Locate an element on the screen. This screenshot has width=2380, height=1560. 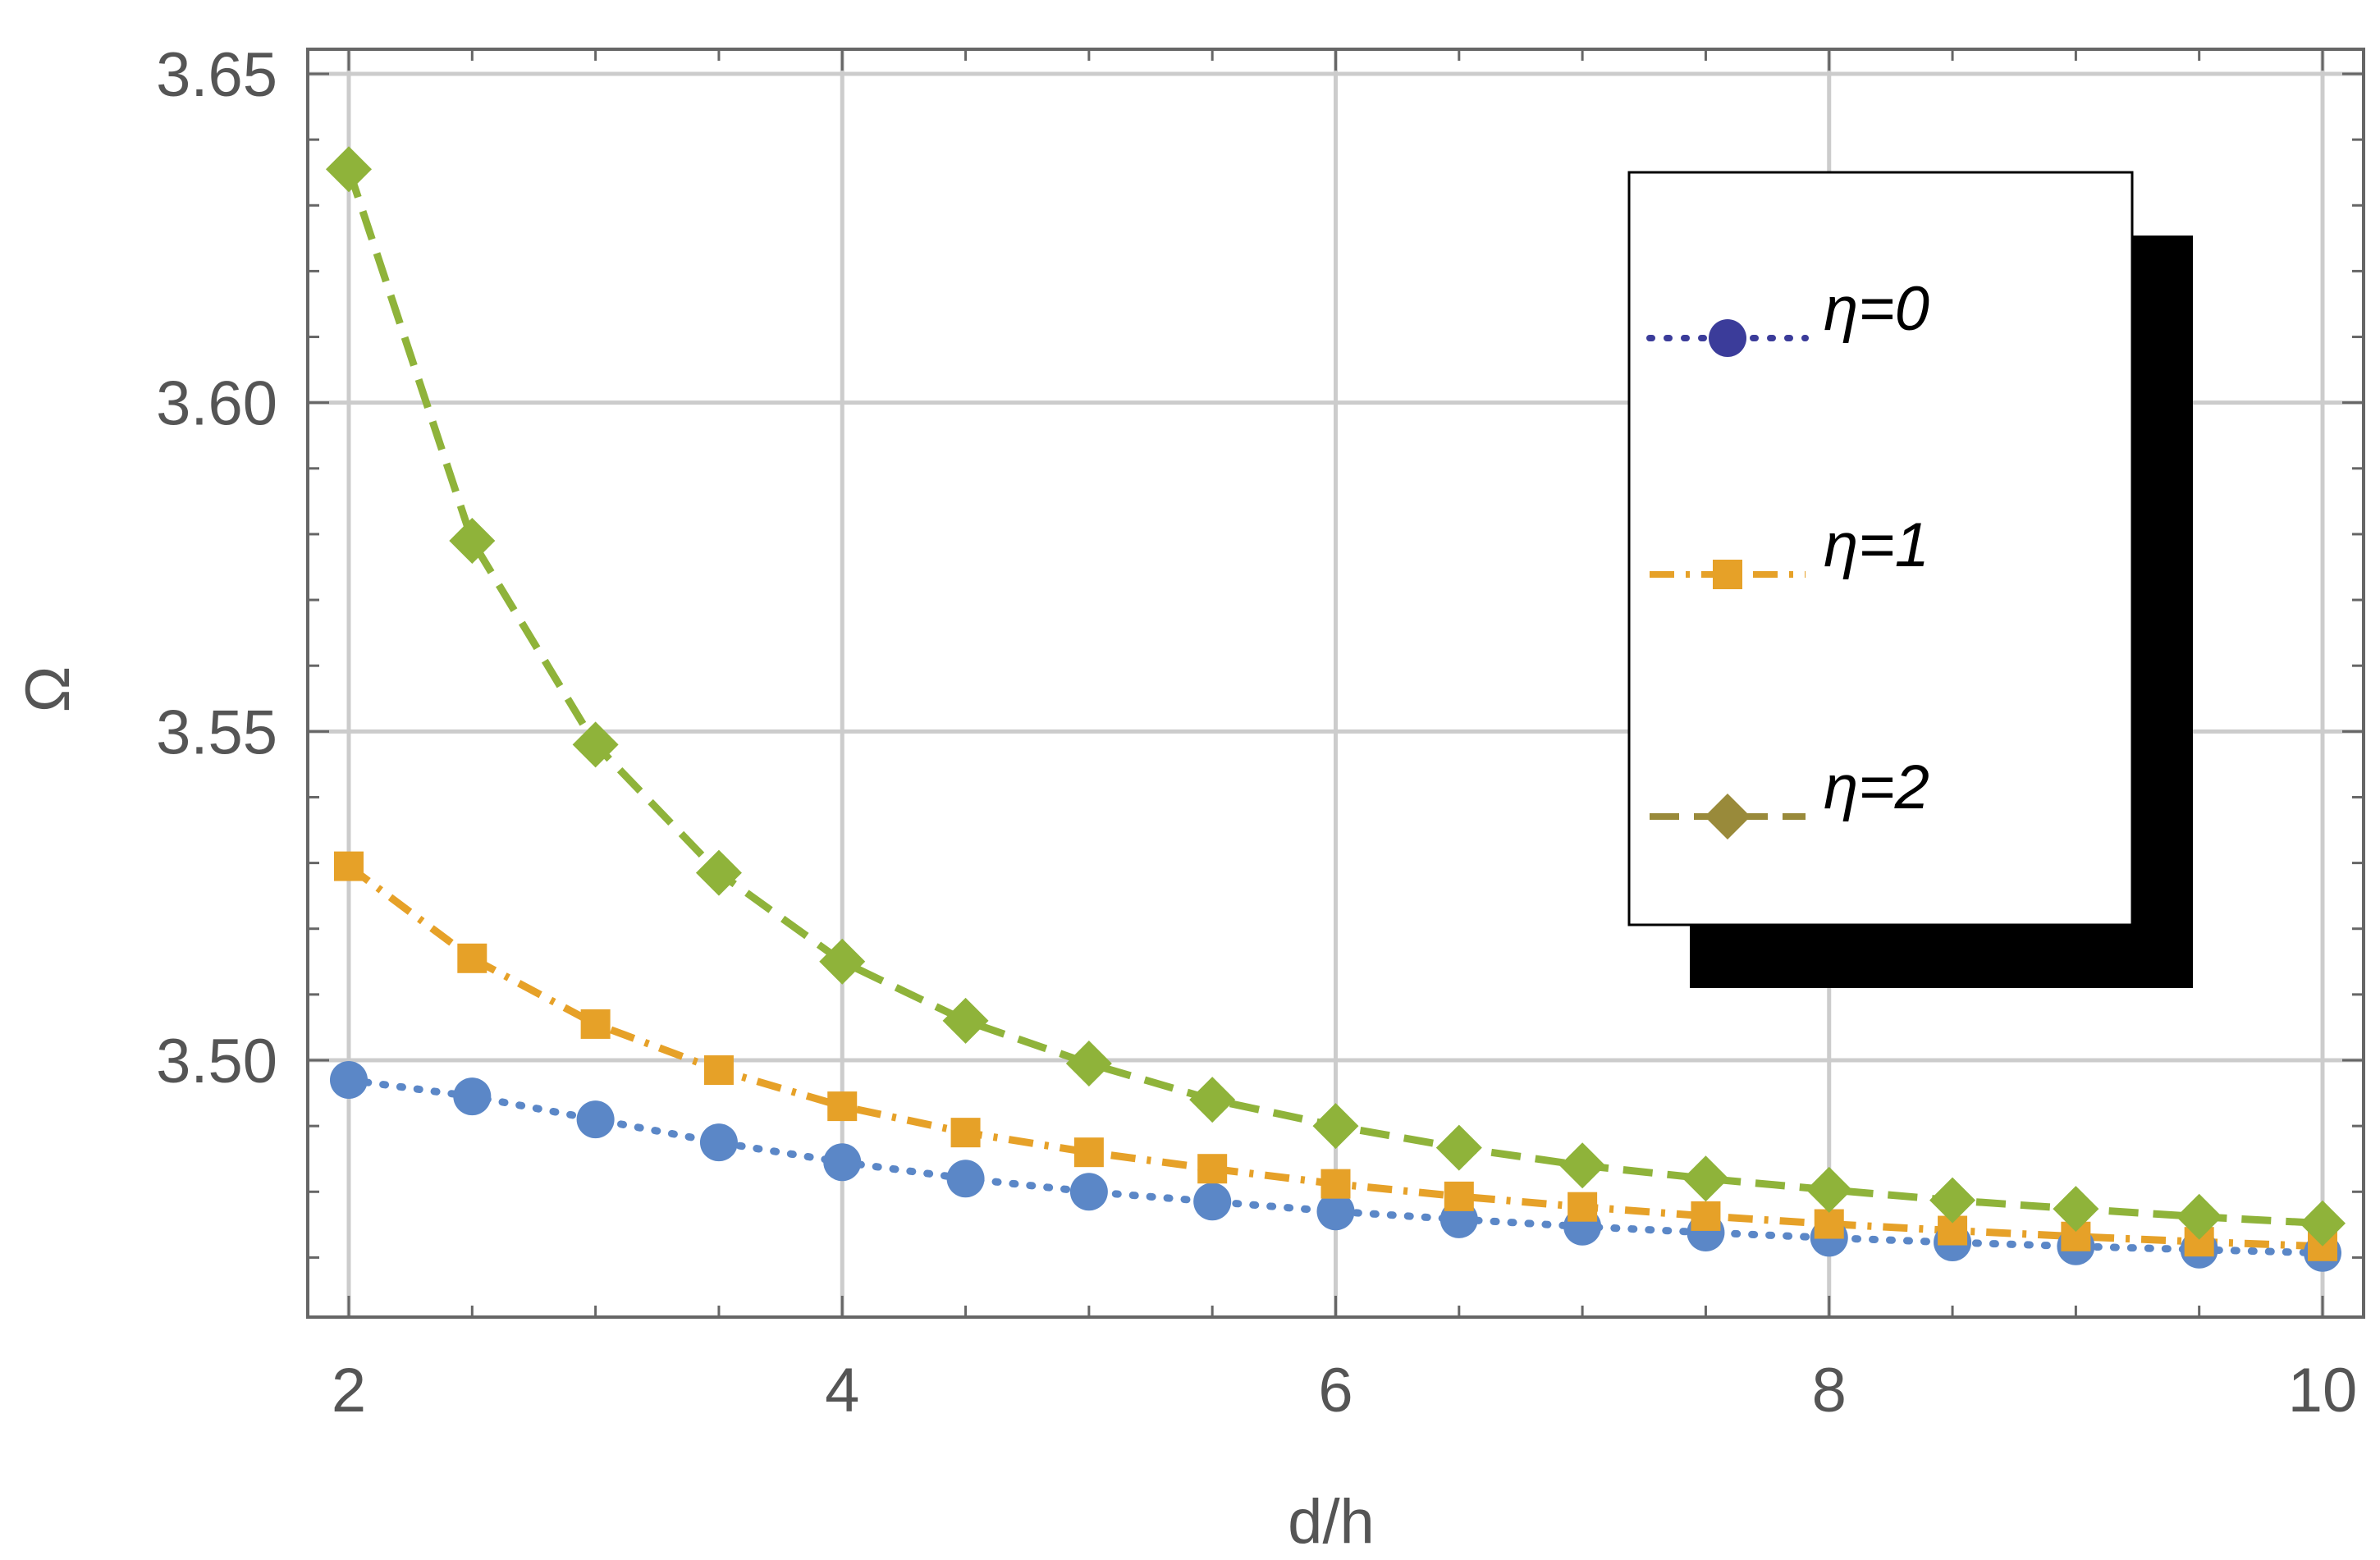
x-tick-label: 8 is located at coordinates (1829, 1390).